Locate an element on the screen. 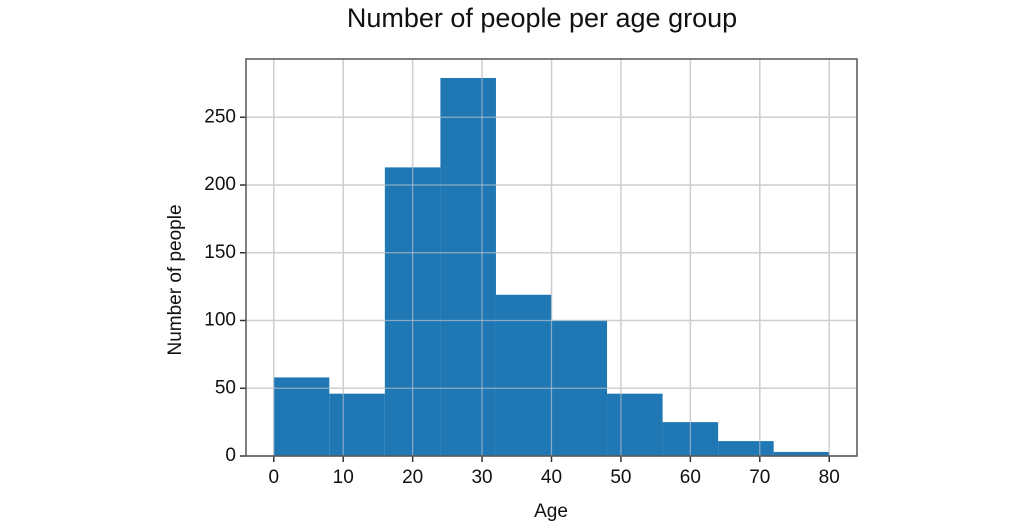 The width and height of the screenshot is (1022, 529). y-tick-label: 150 is located at coordinates (220, 252).